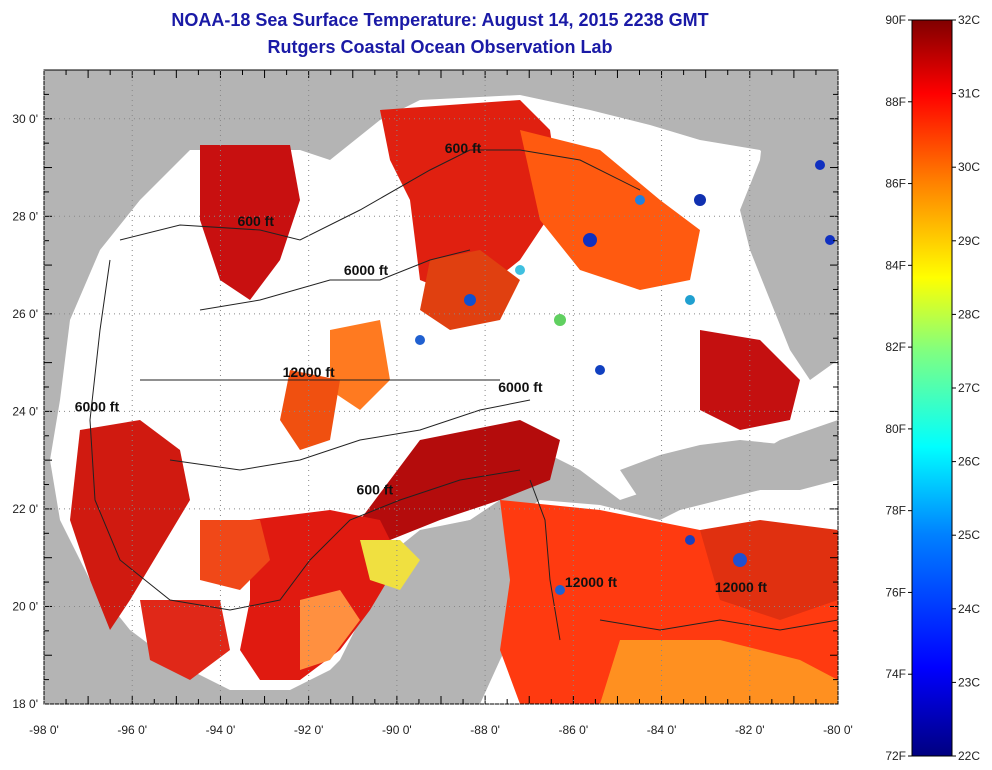  Describe the element at coordinates (750, 730) in the screenshot. I see `x-tick-label: -82 0'` at that location.